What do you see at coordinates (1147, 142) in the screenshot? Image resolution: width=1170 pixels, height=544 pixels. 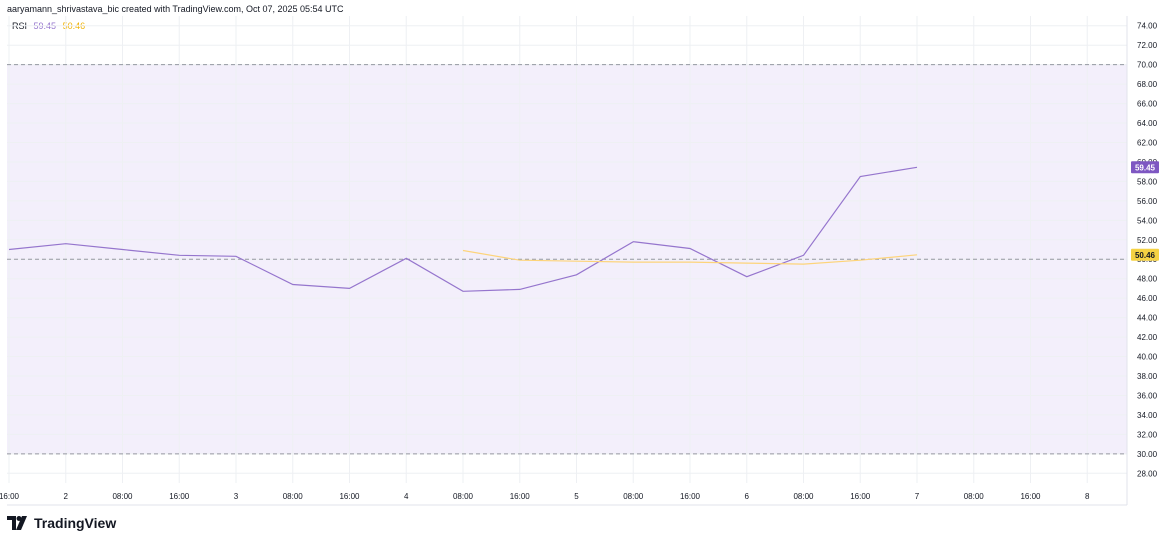 I see `y-tick-label: 62.00` at bounding box center [1147, 142].